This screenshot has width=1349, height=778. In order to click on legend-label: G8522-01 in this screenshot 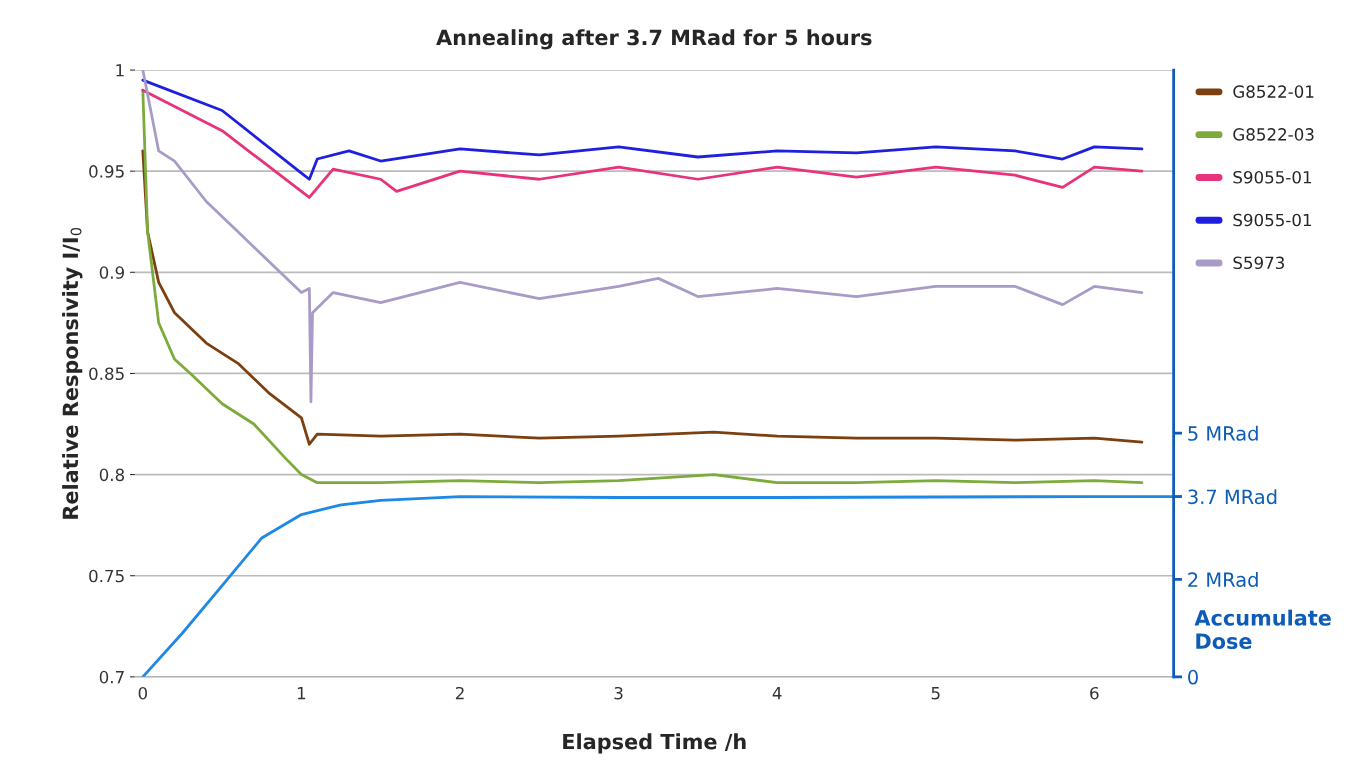, I will do `click(1273, 91)`.